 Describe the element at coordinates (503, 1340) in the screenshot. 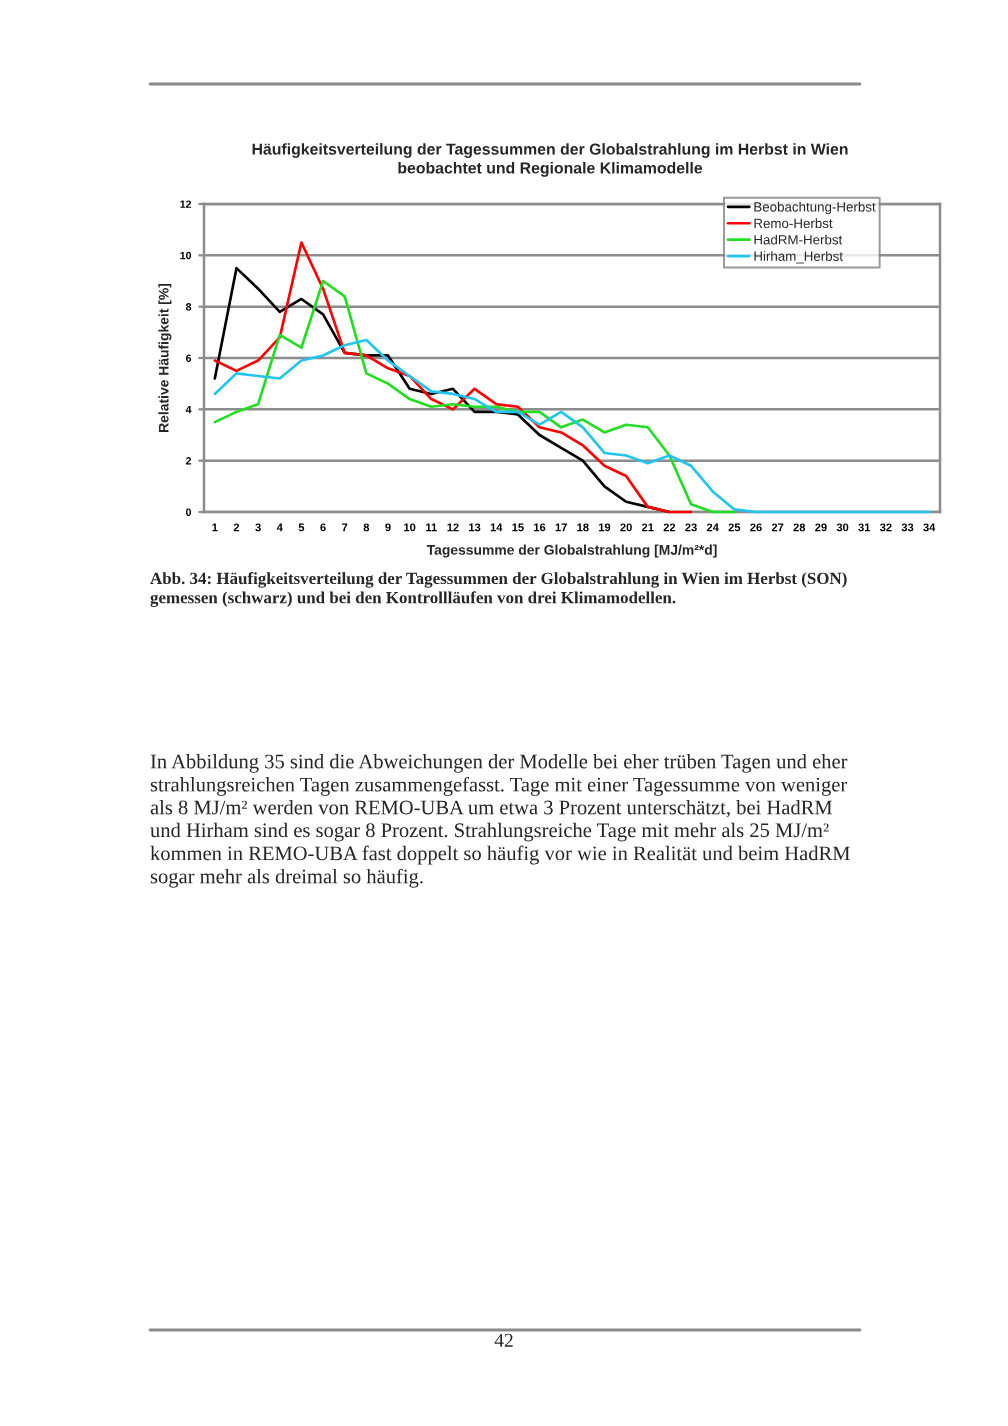

I see `text: 42` at that location.